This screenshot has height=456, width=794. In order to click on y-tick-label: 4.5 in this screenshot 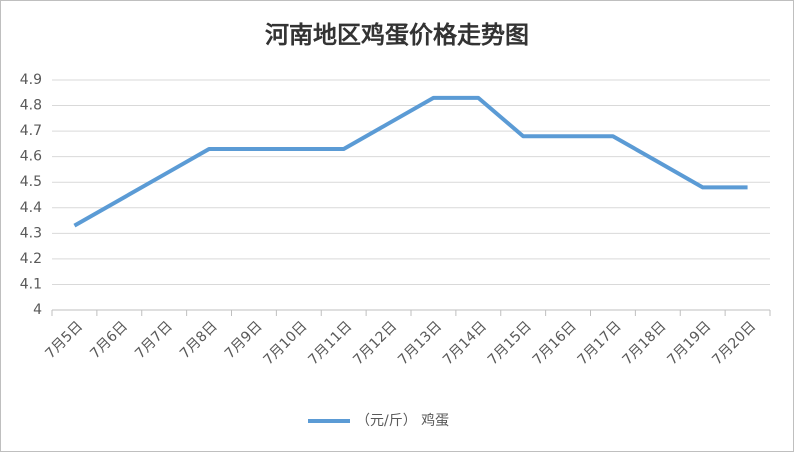, I will do `click(31, 182)`.